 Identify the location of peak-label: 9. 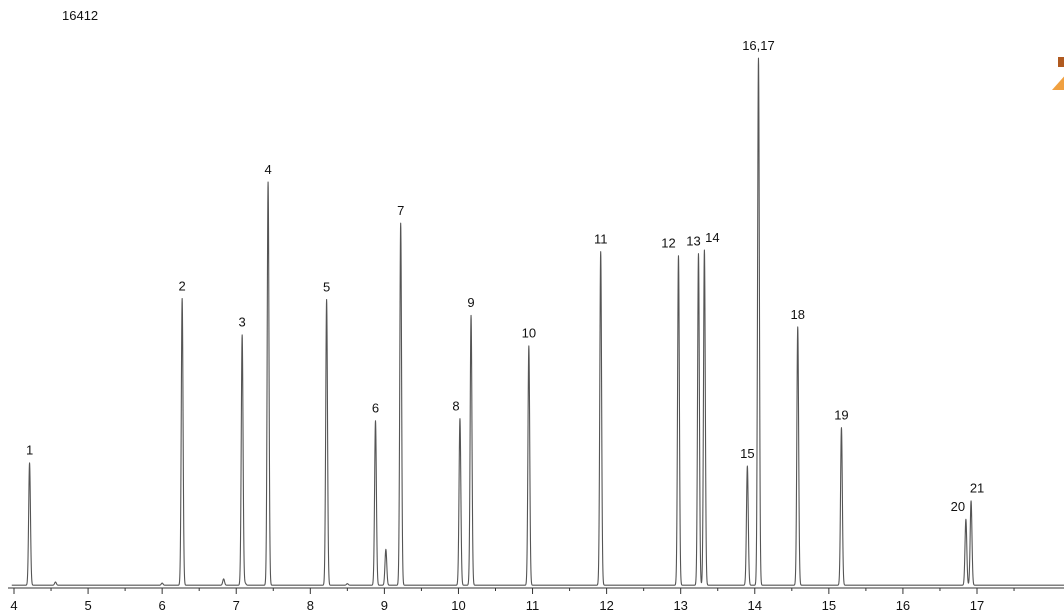
(470, 302).